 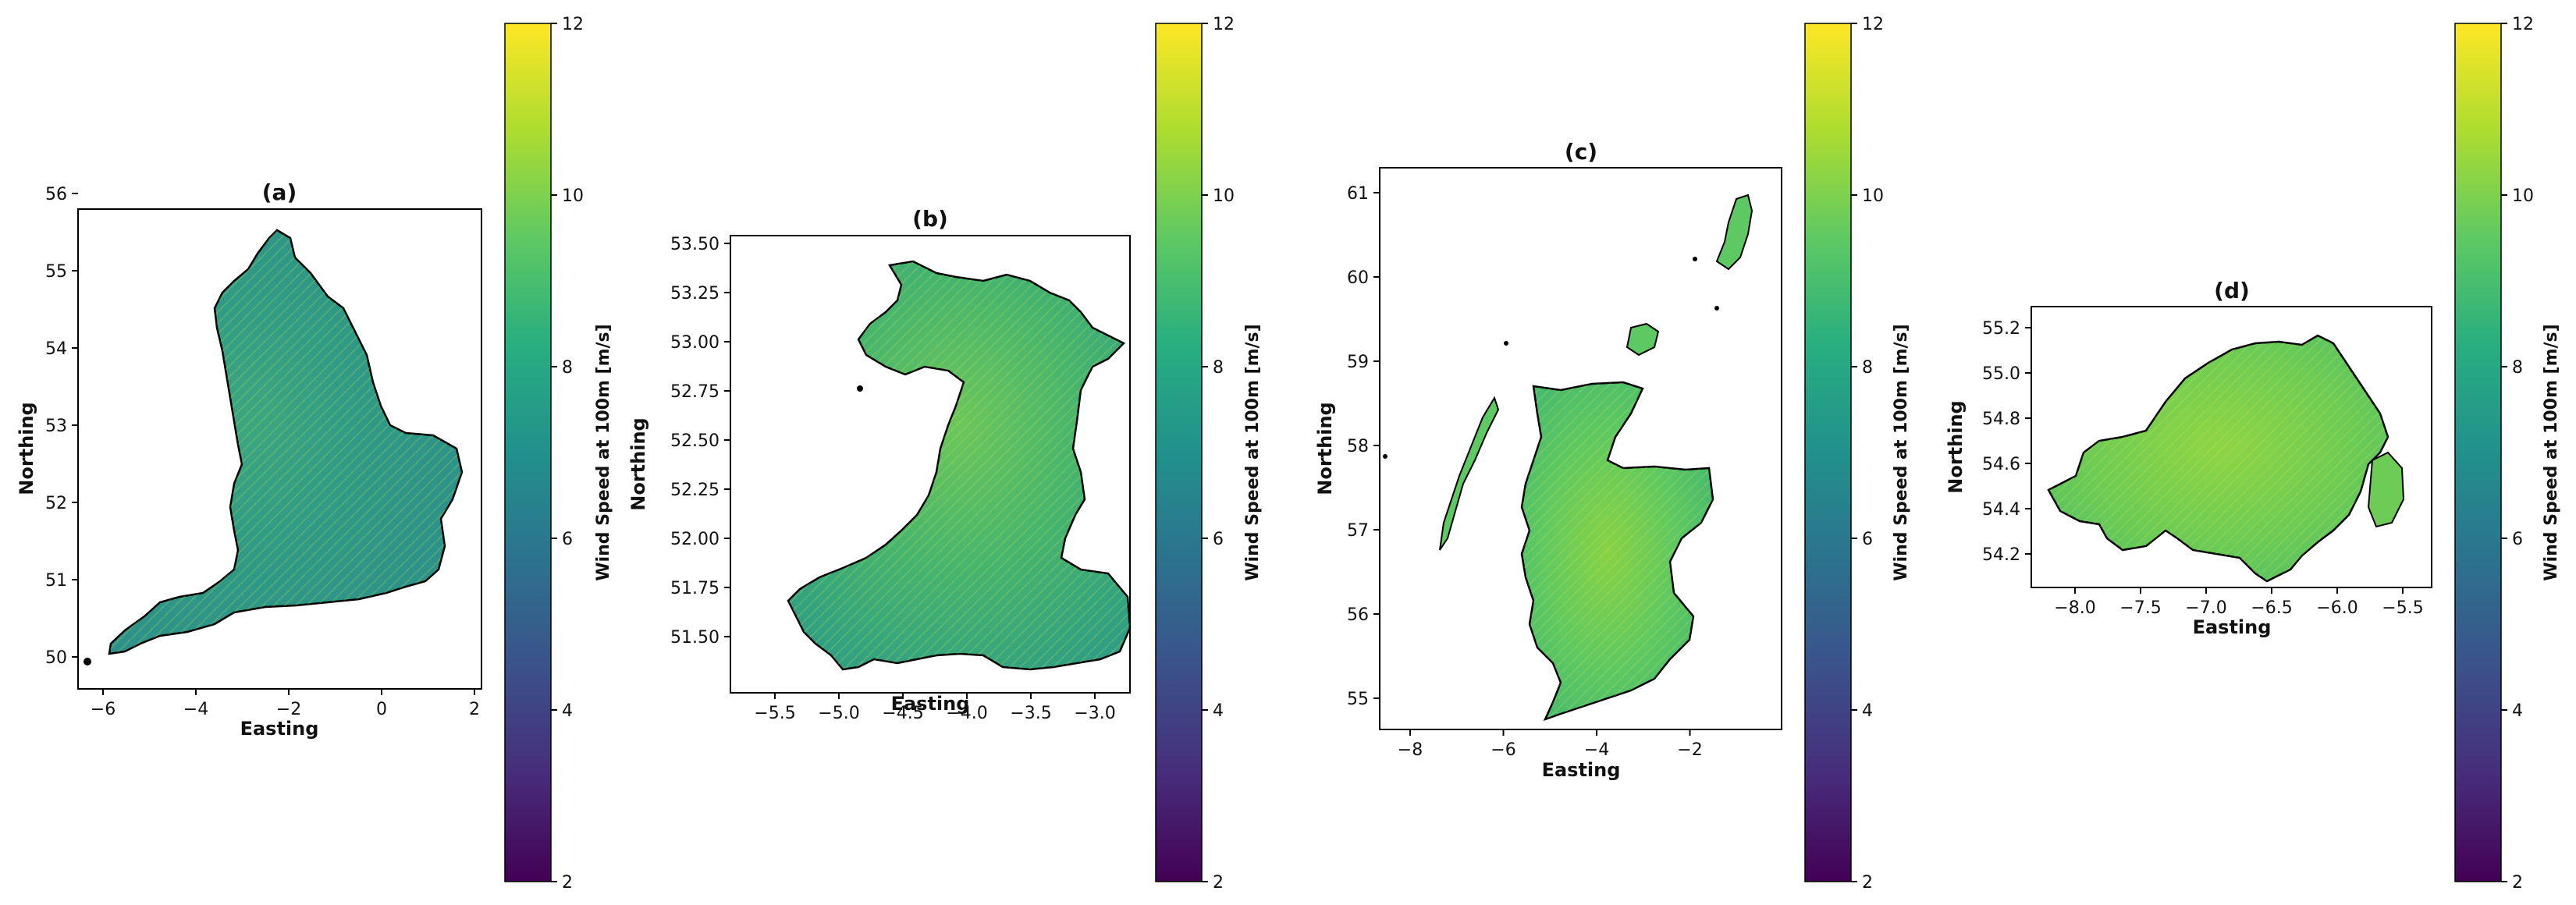 What do you see at coordinates (2218, 458) in the screenshot?
I see `map-northern-ireland-texture` at bounding box center [2218, 458].